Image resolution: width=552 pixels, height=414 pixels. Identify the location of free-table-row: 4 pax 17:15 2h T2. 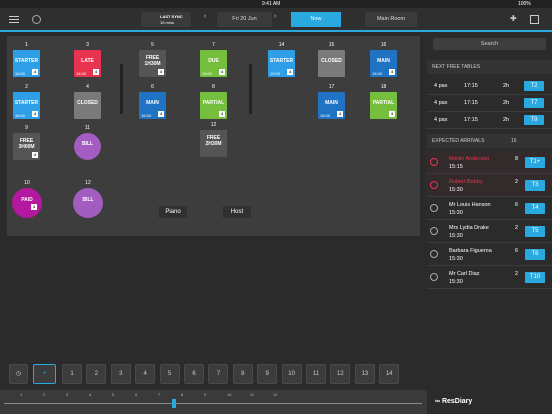
(489, 86).